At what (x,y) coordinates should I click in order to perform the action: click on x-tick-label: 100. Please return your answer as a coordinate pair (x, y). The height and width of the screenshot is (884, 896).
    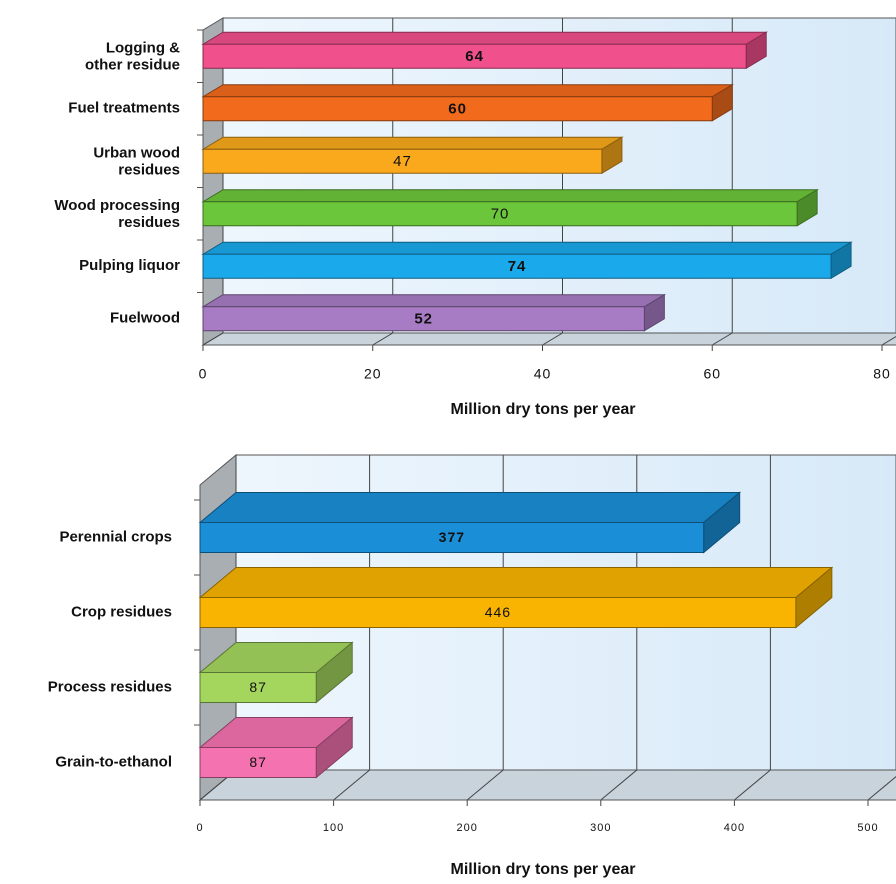
    Looking at the image, I should click on (333, 828).